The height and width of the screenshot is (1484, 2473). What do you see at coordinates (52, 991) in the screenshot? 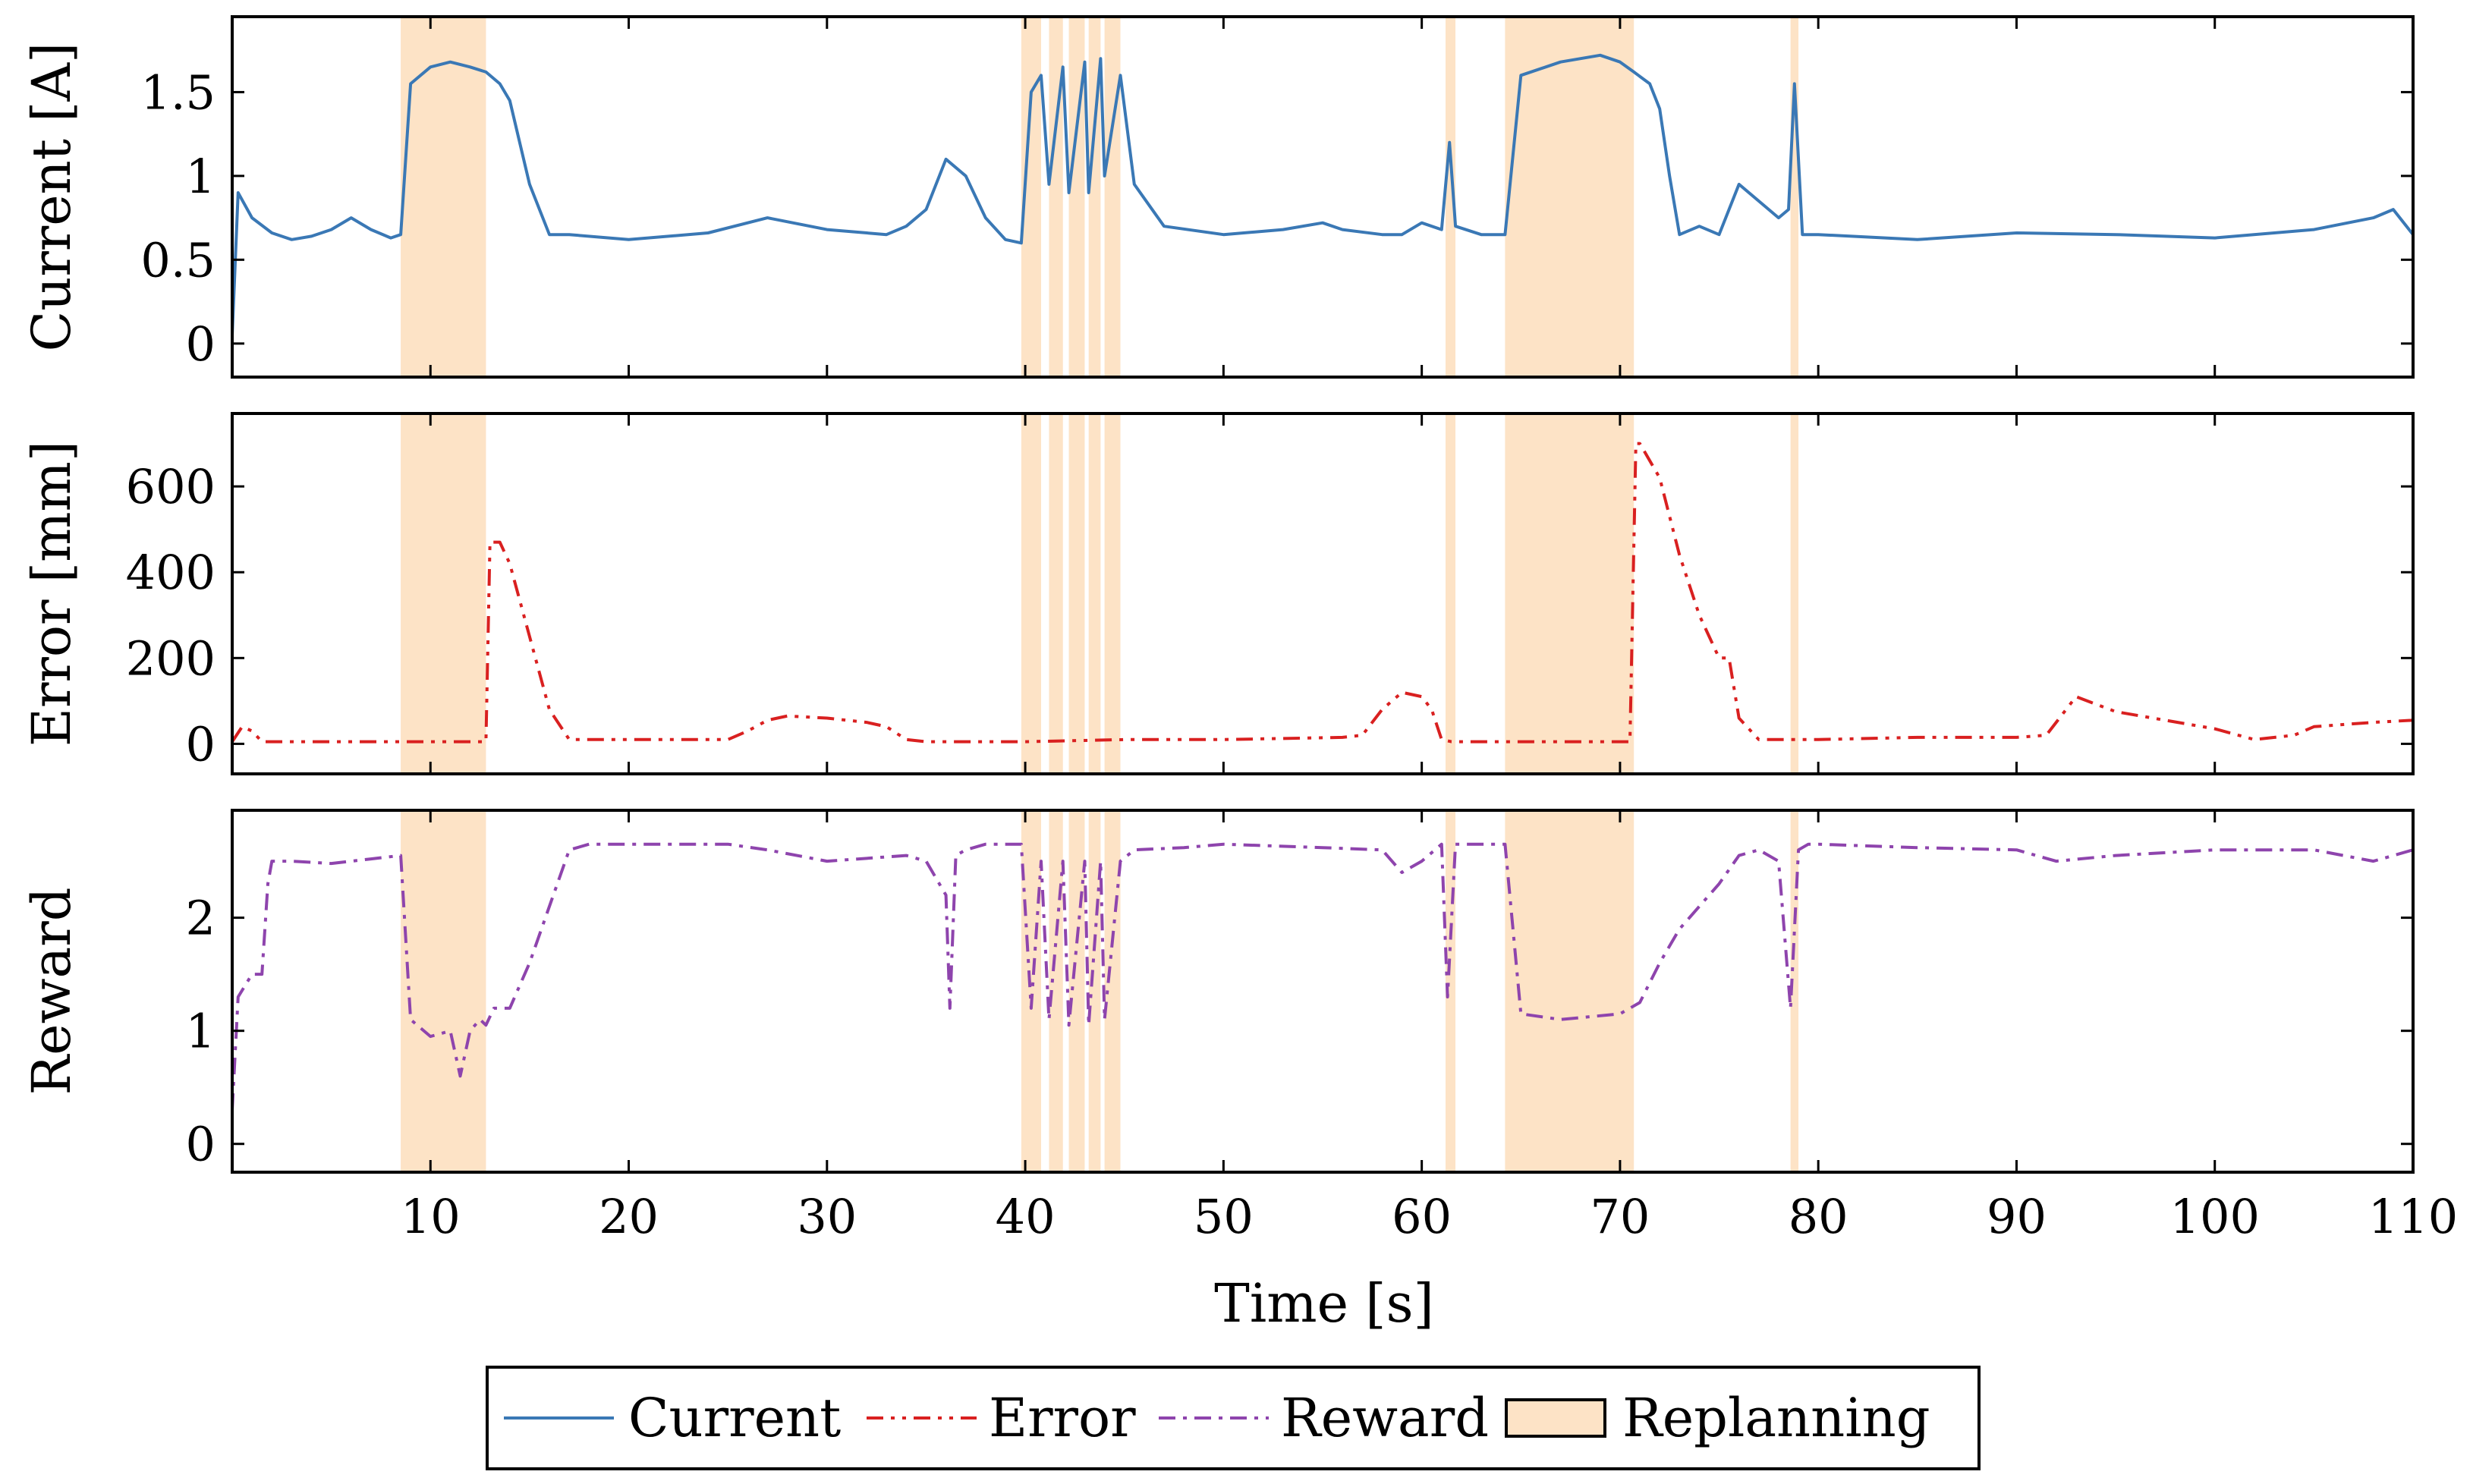
I see `y-axis-label-reward: Reward` at bounding box center [52, 991].